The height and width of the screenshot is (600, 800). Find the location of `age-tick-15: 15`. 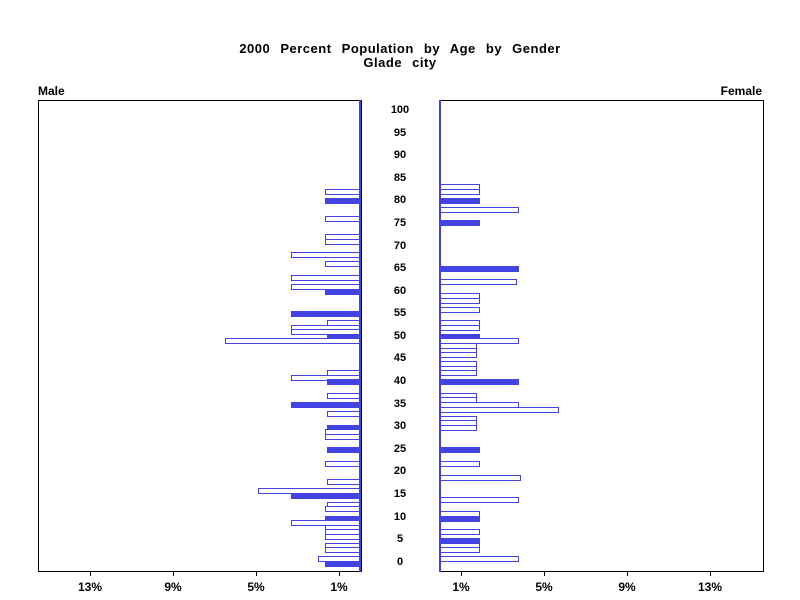

age-tick-15: 15 is located at coordinates (400, 493).